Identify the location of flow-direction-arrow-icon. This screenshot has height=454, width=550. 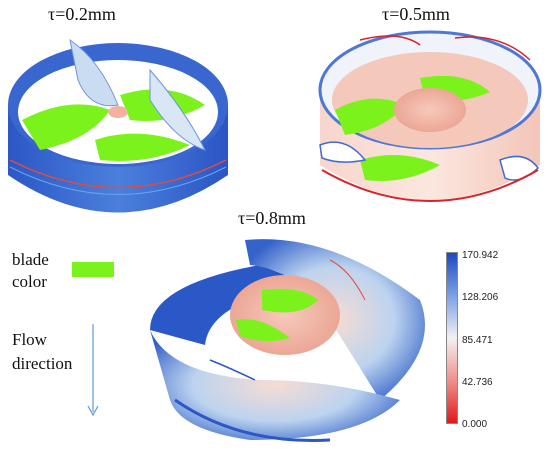
(93, 370).